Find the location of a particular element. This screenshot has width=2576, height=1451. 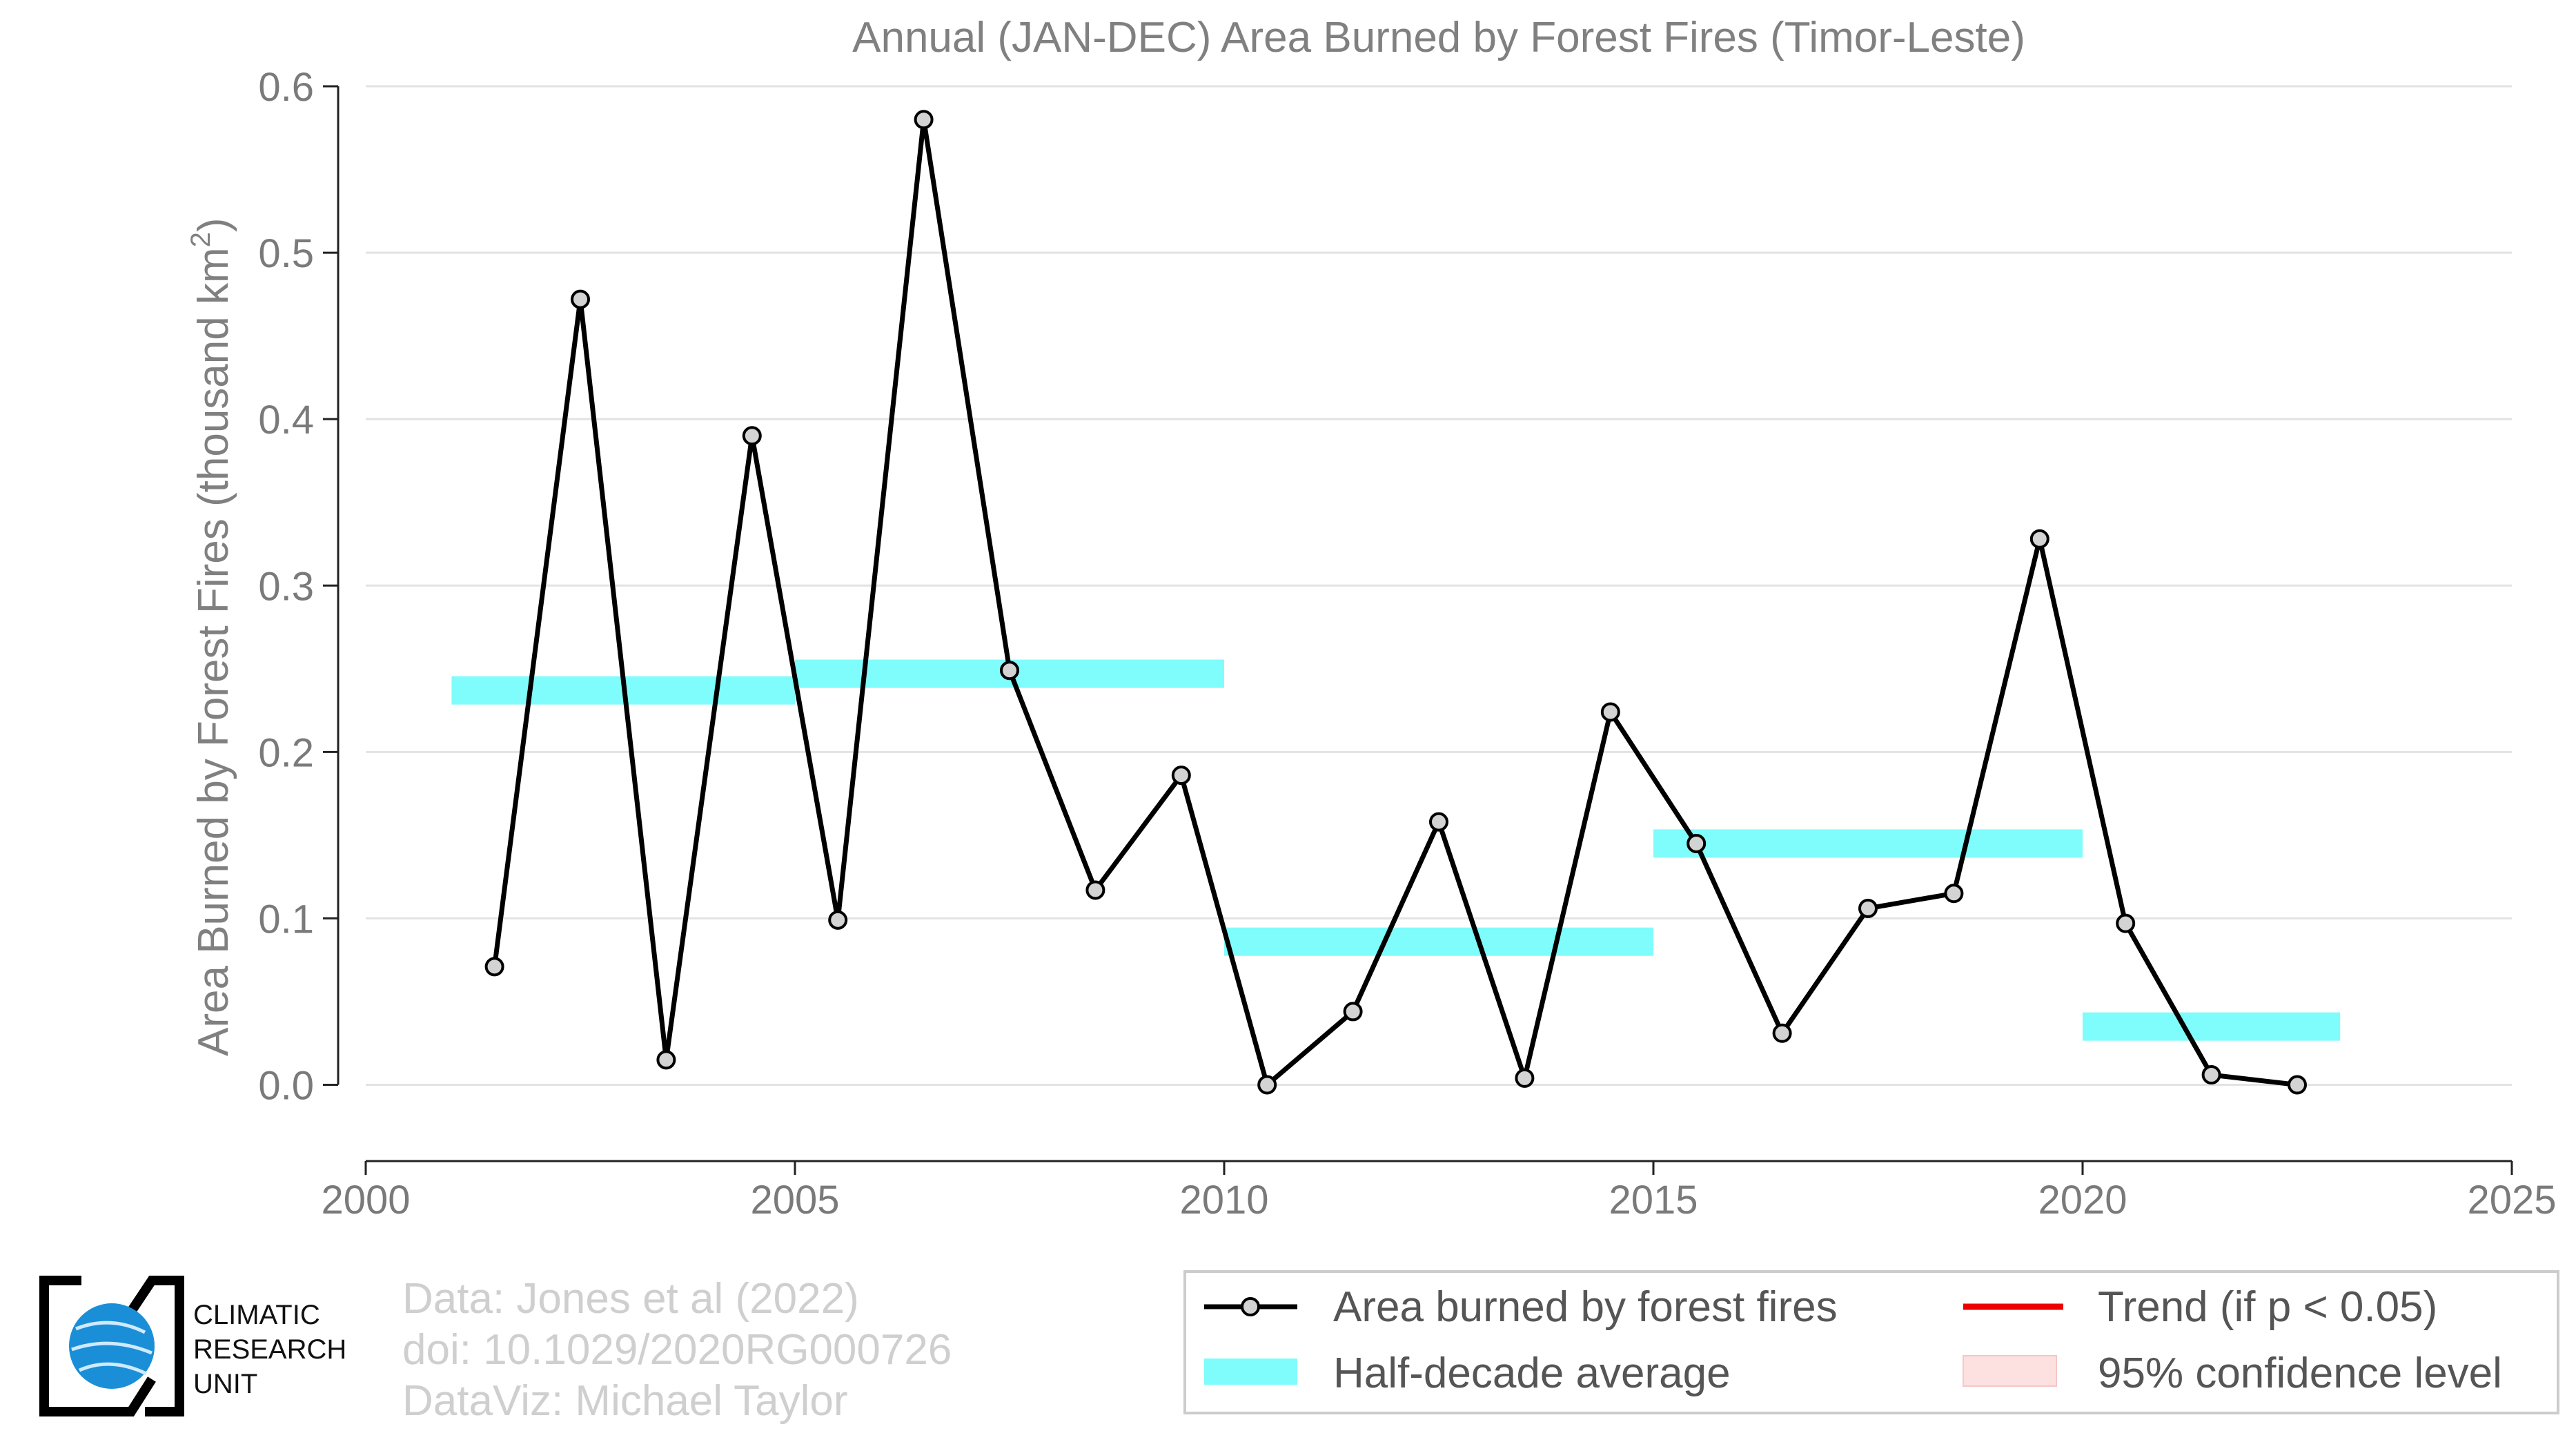

y-tick-label: 0.6 is located at coordinates (286, 87).